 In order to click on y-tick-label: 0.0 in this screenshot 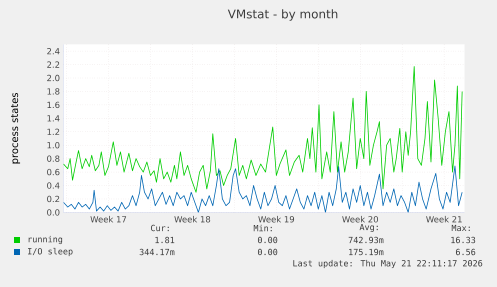, I will do `click(53, 212)`.